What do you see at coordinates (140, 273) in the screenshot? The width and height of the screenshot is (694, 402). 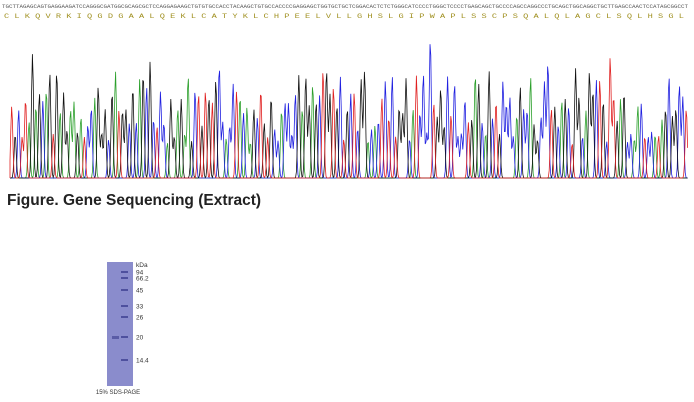 I see `marker-label: 94` at bounding box center [140, 273].